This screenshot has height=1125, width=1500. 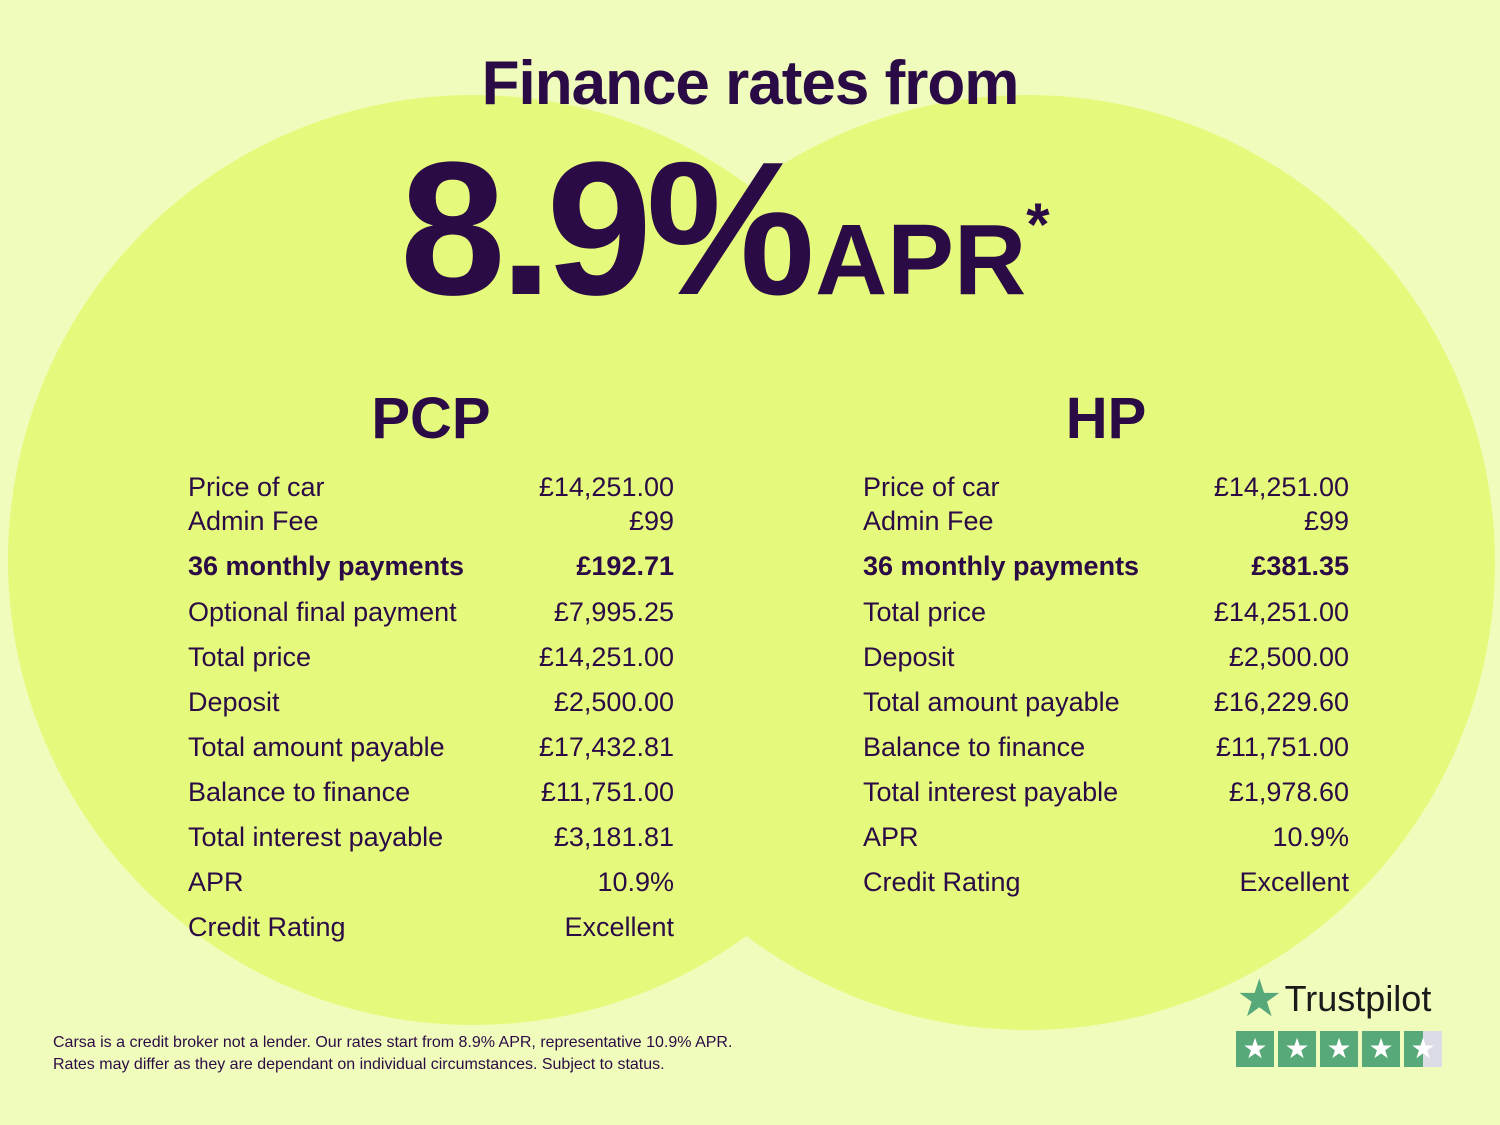 I want to click on row-value: £381.35, so click(x=1300, y=566).